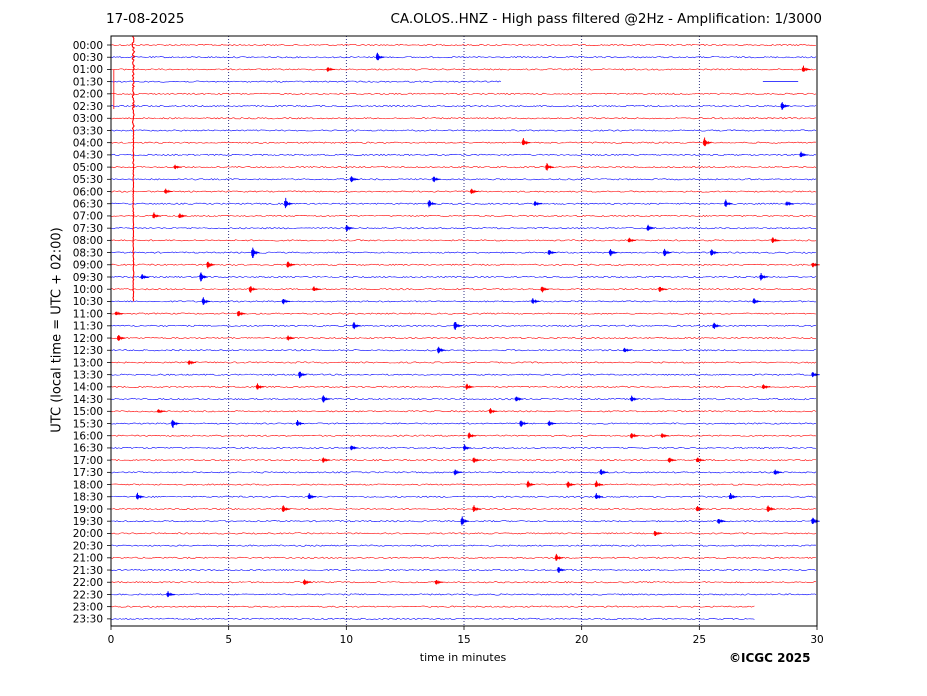 The image size is (927, 696). Describe the element at coordinates (88, 107) in the screenshot. I see `y-tick-label: 02:30` at that location.